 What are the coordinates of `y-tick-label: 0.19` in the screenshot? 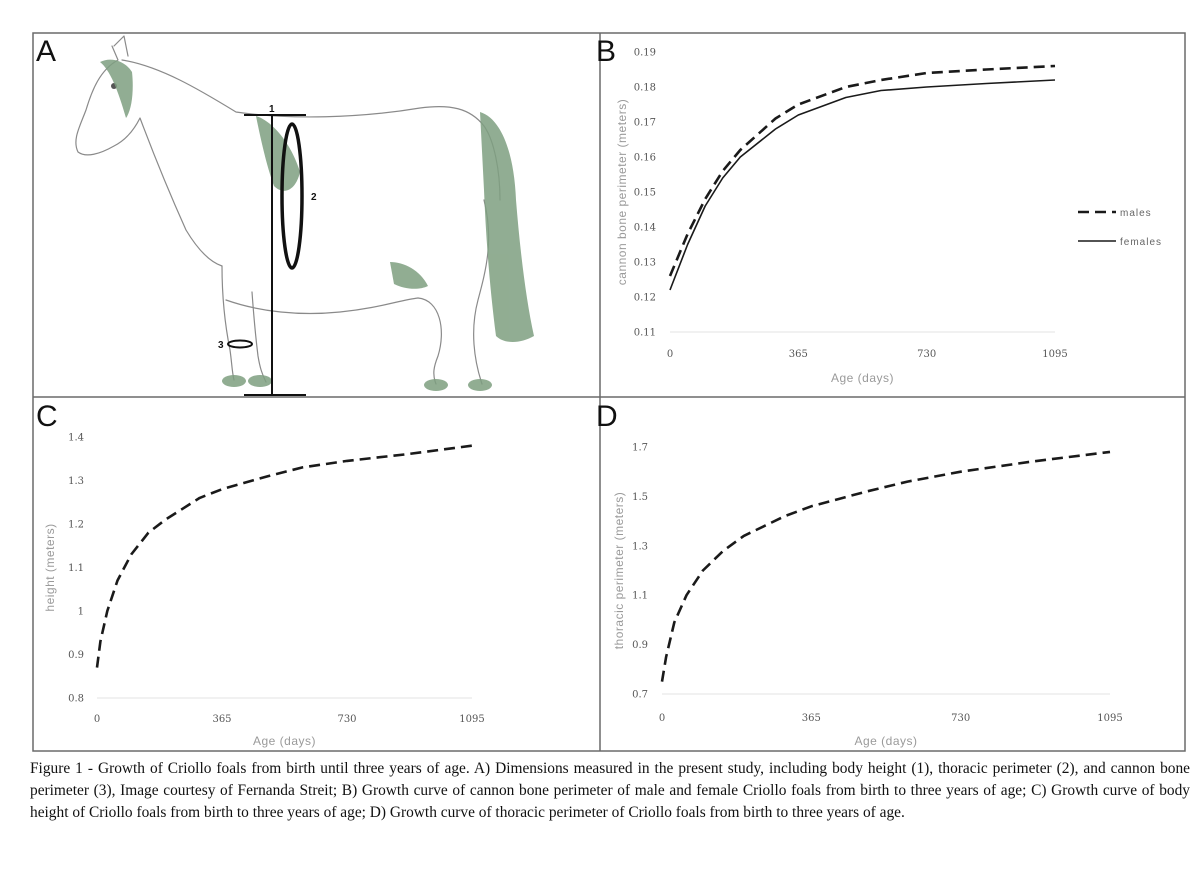 It's located at (645, 53).